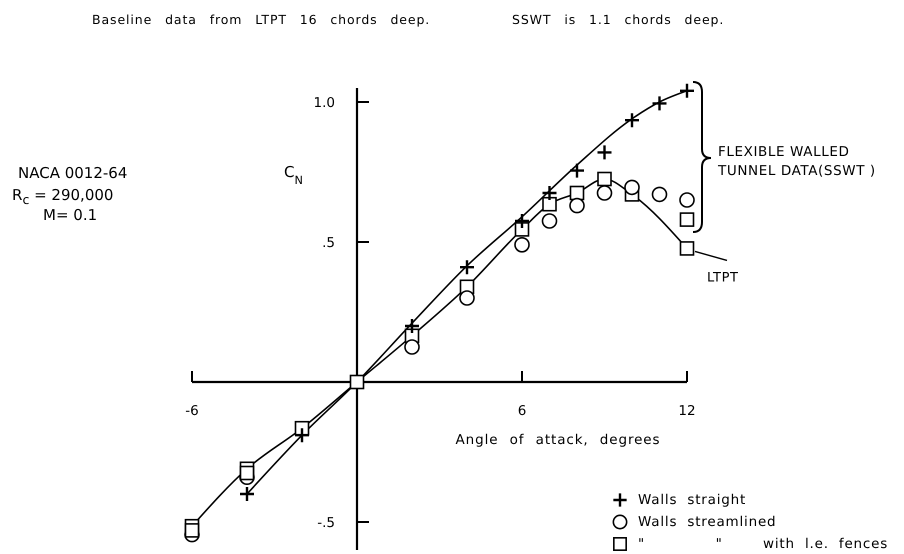 The width and height of the screenshot is (904, 554). Describe the element at coordinates (73, 173) in the screenshot. I see `text: NACA 0012-64` at that location.